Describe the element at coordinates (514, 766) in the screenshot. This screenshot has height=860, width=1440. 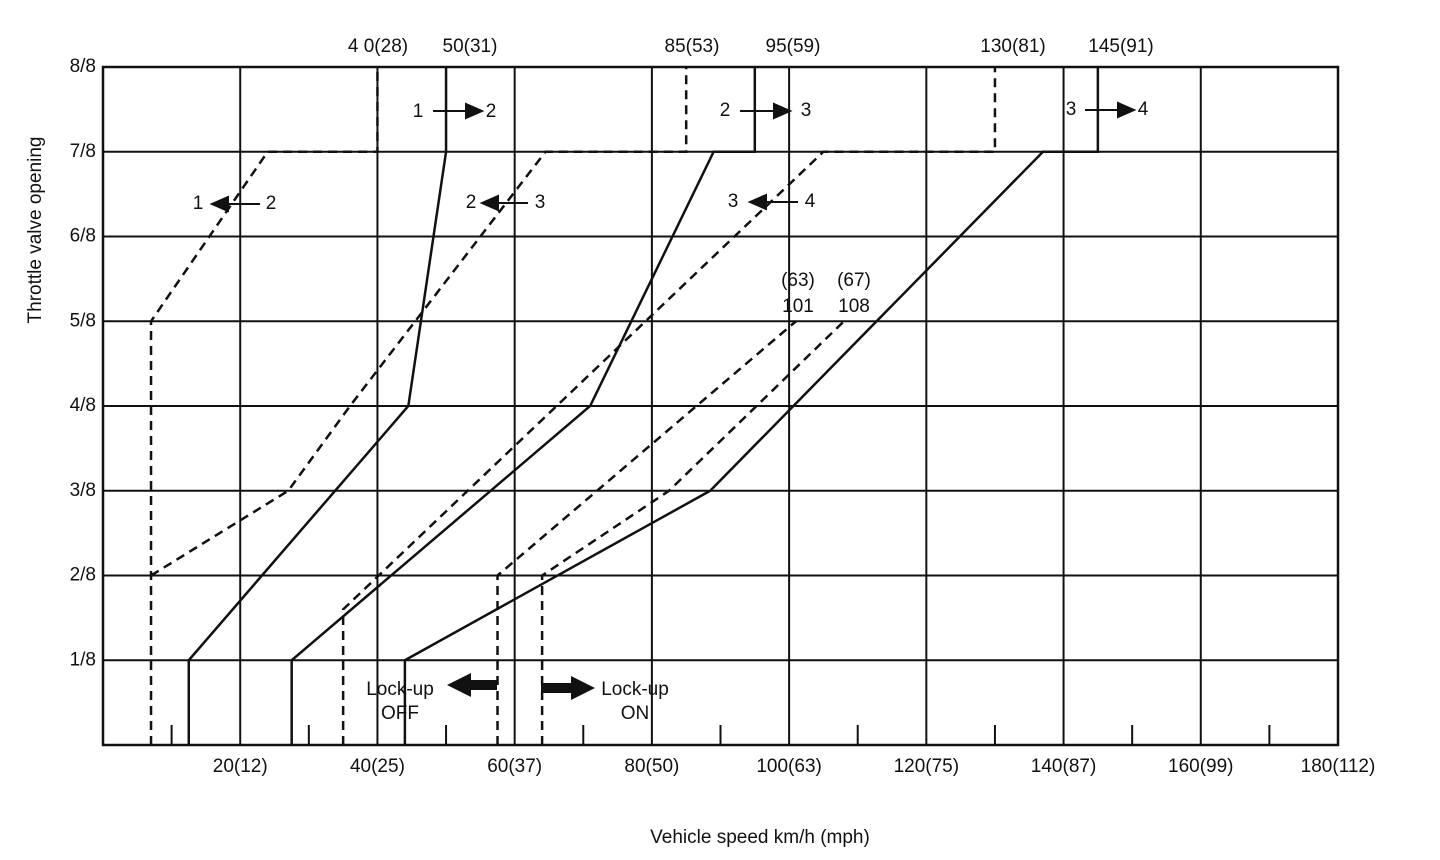
I see `x-tick-label: 60(37)` at that location.